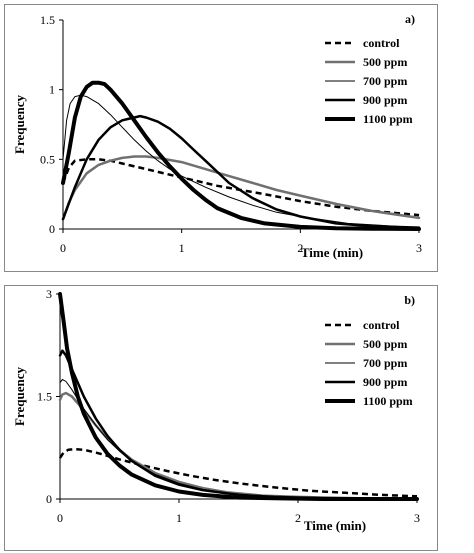  What do you see at coordinates (238, 472) in the screenshot?
I see `chart-b-series-line-control` at bounding box center [238, 472].